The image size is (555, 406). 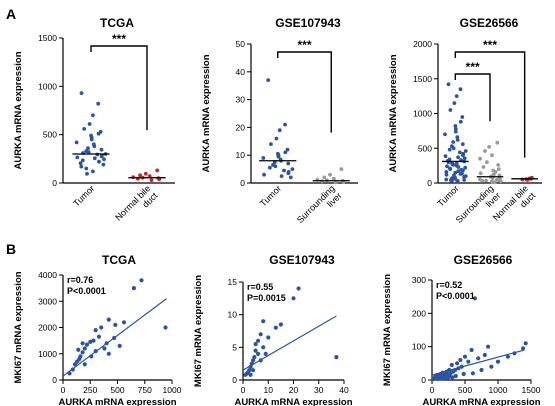 What do you see at coordinates (172, 390) in the screenshot?
I see `x-tick-label: 1000` at bounding box center [172, 390].